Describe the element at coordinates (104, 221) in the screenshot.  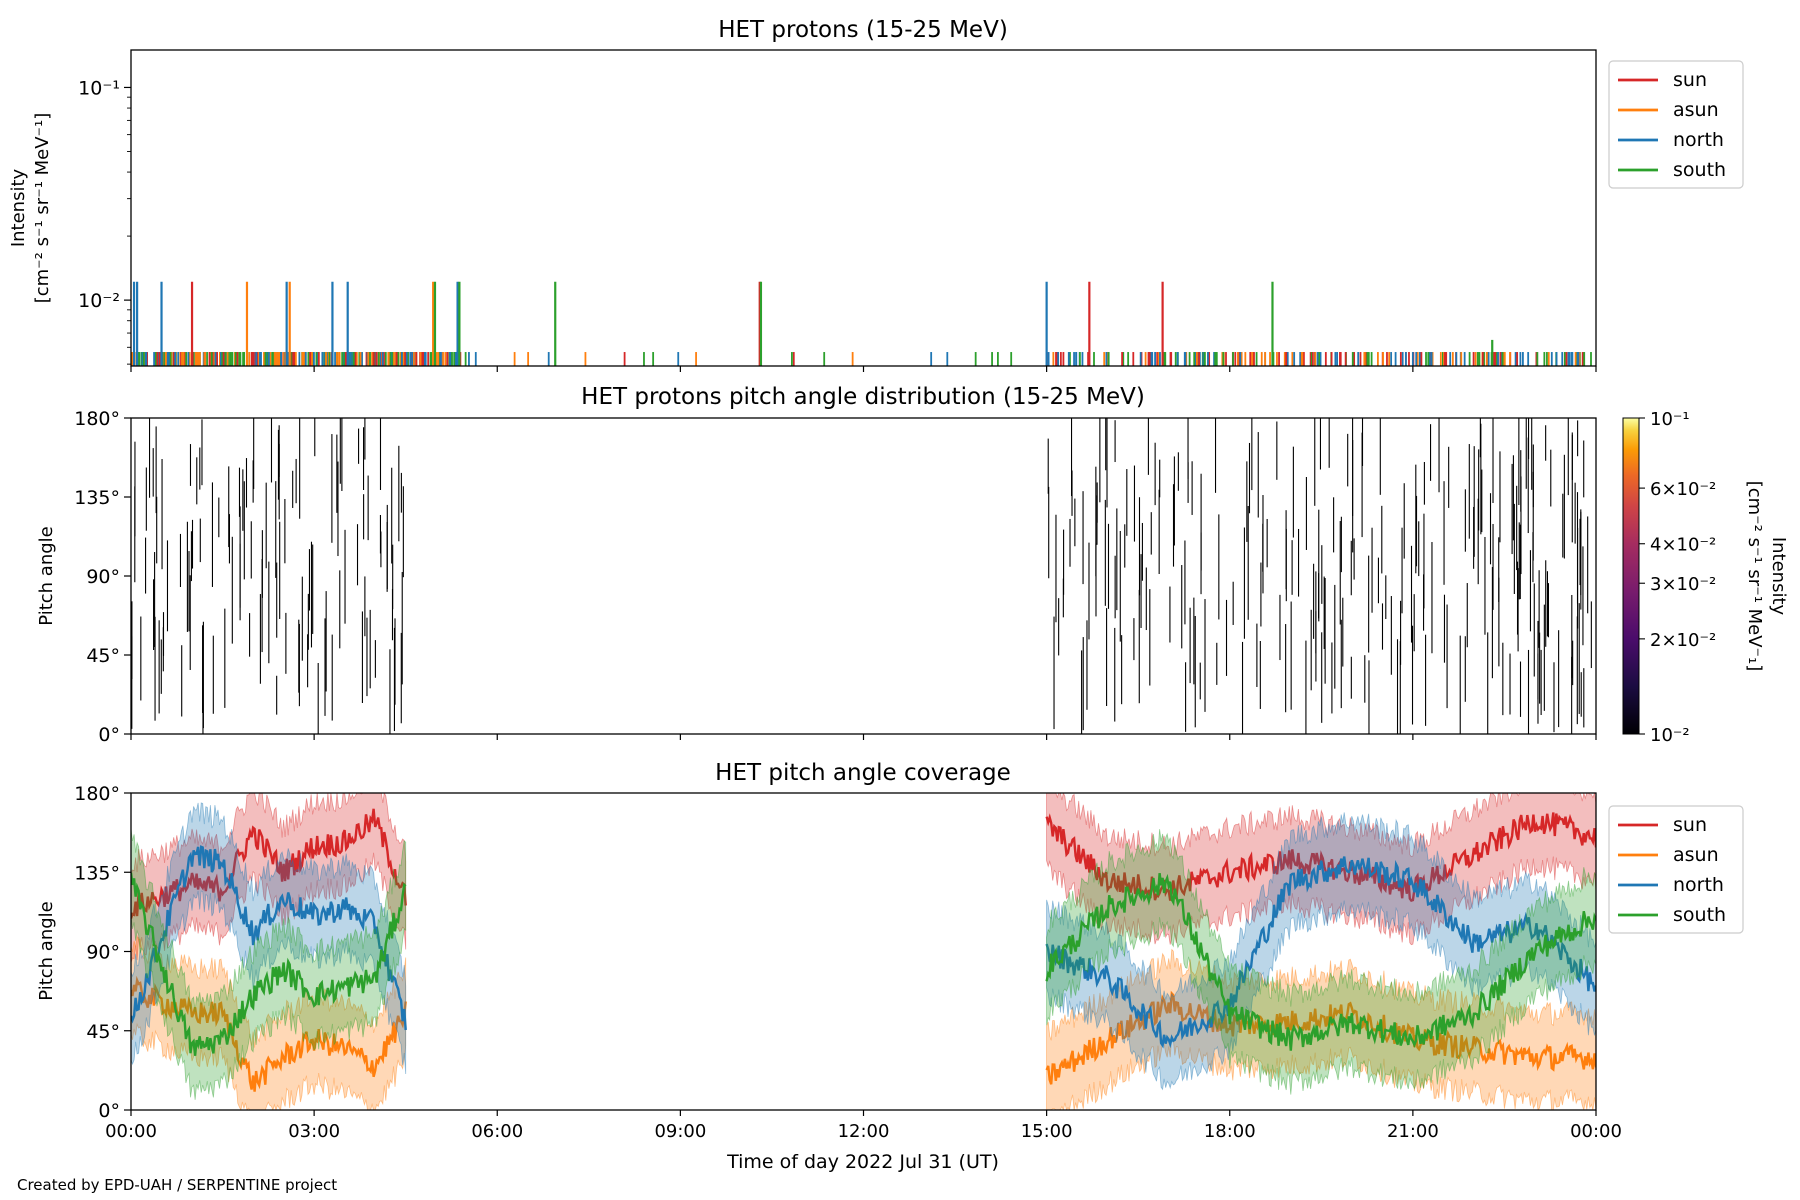
I see `panel1-y-axis: 10⁻² 10⁻¹` at that location.